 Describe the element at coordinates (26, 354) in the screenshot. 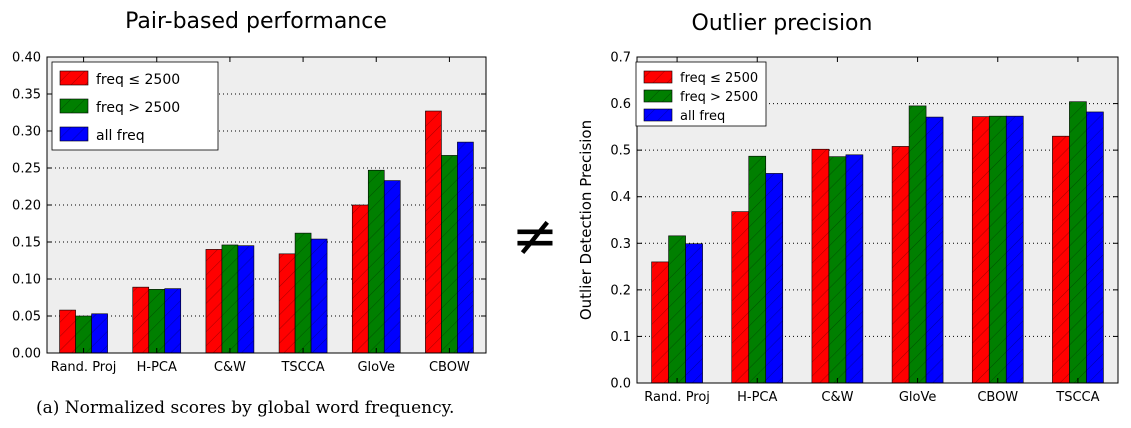

I see `y-tick-label: 0.00` at that location.